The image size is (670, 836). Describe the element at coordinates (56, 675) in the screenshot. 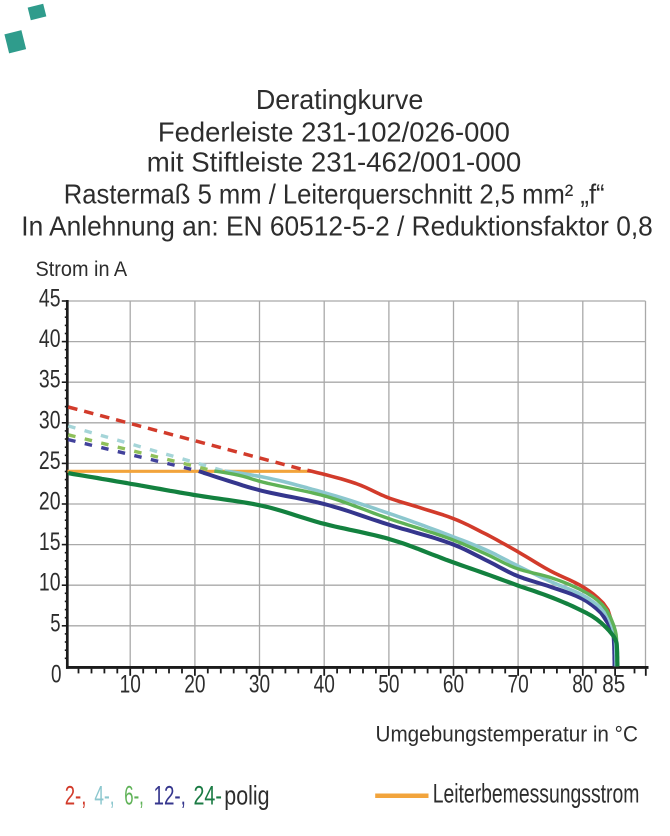

I see `svg-text: 0` at that location.